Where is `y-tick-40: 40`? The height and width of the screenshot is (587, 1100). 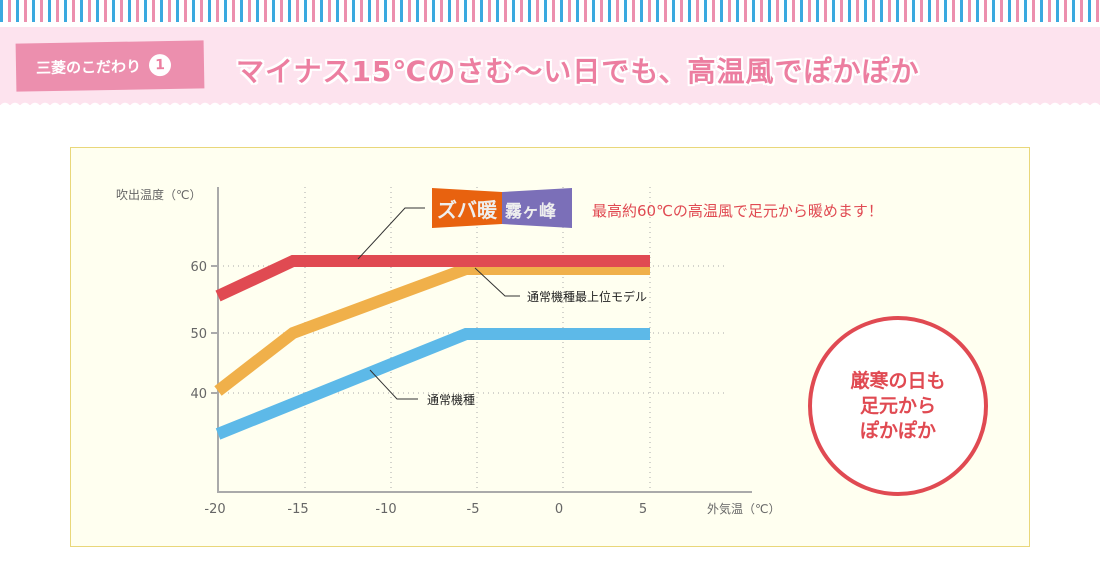
y-tick-40: 40 is located at coordinates (198, 394).